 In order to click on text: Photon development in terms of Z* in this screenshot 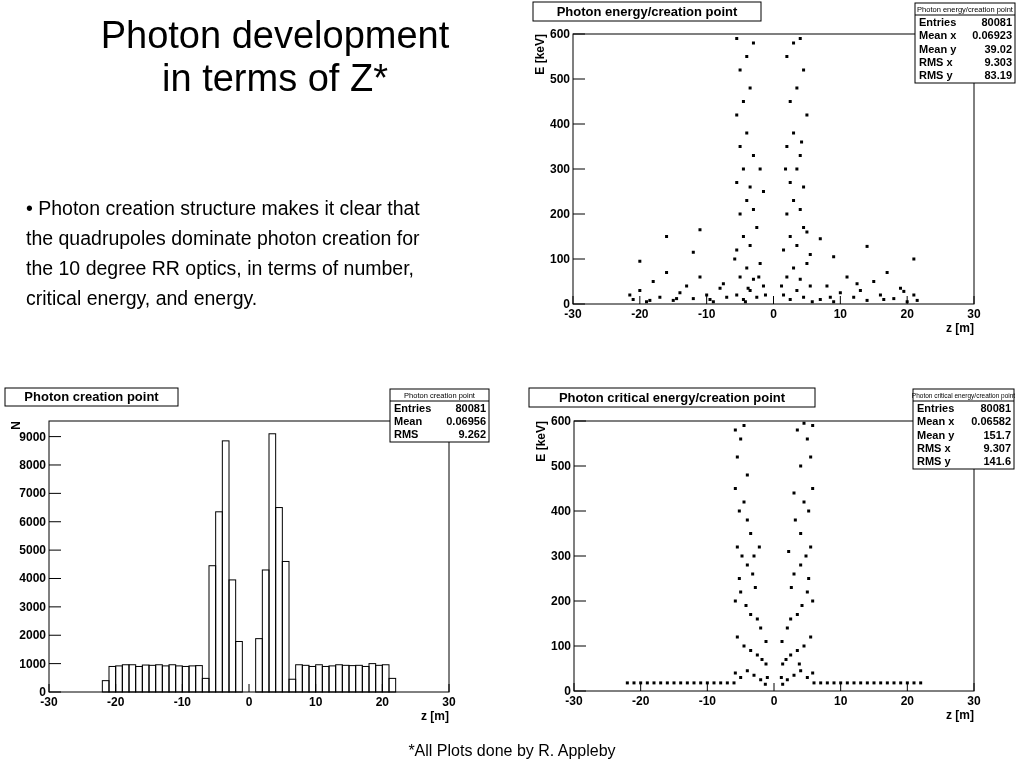, I will do `click(275, 56)`.